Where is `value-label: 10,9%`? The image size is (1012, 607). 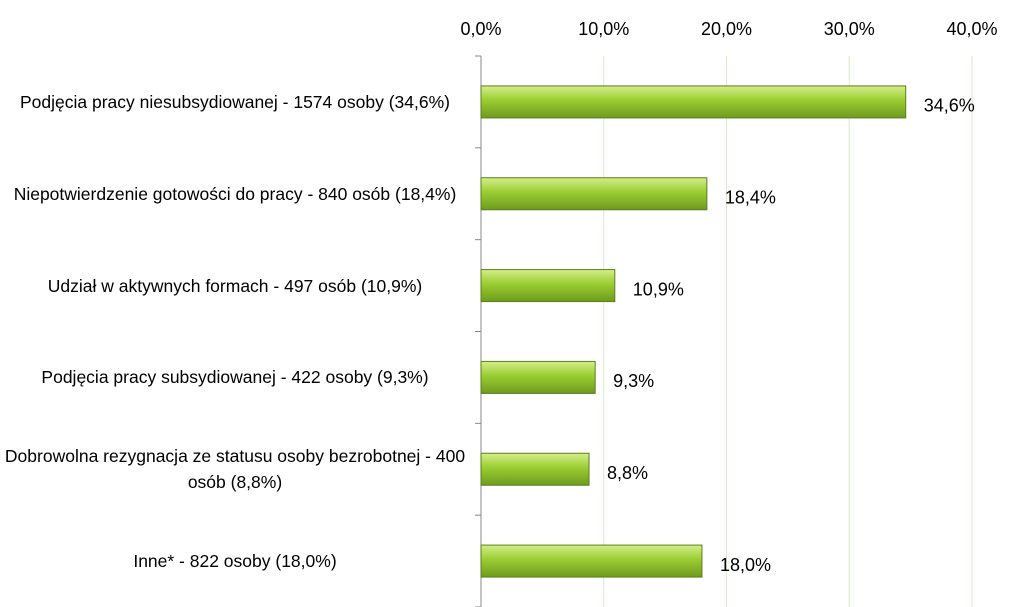 value-label: 10,9% is located at coordinates (658, 289).